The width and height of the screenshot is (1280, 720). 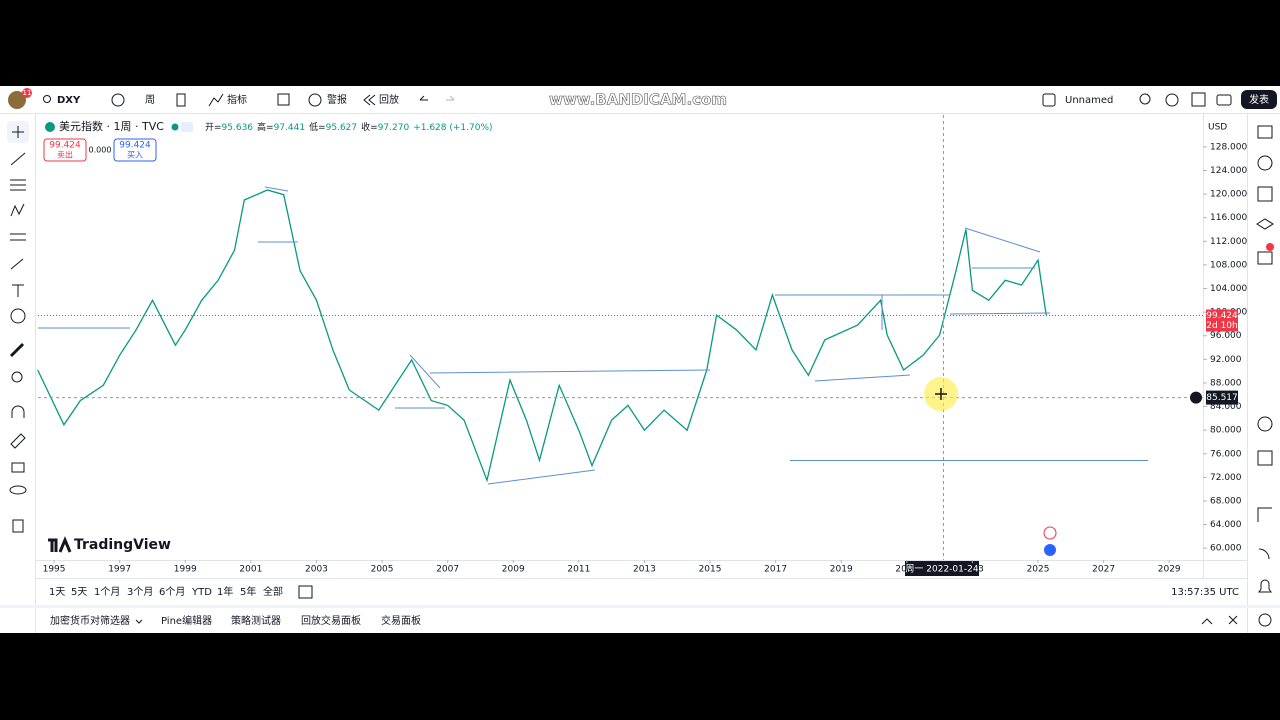 I want to click on crosshair-price: 85.517, so click(x=1222, y=398).